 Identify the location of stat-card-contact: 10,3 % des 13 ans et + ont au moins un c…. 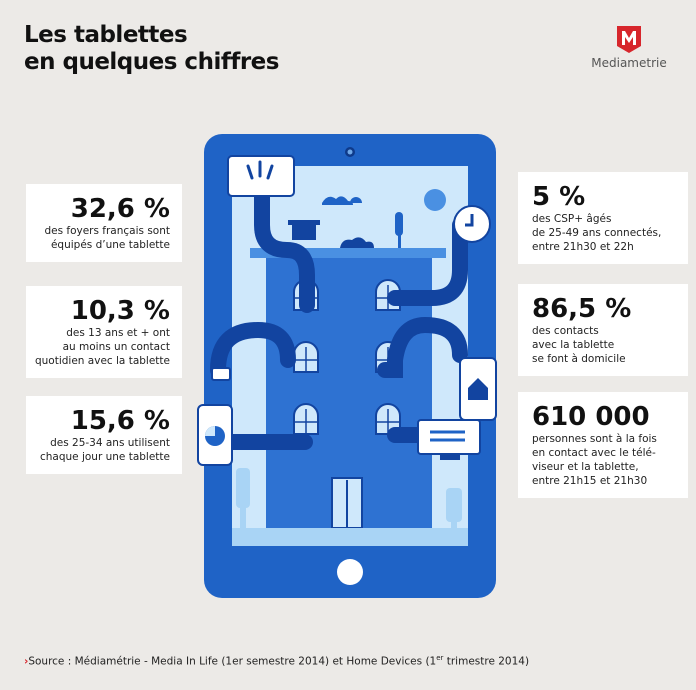
(104, 332).